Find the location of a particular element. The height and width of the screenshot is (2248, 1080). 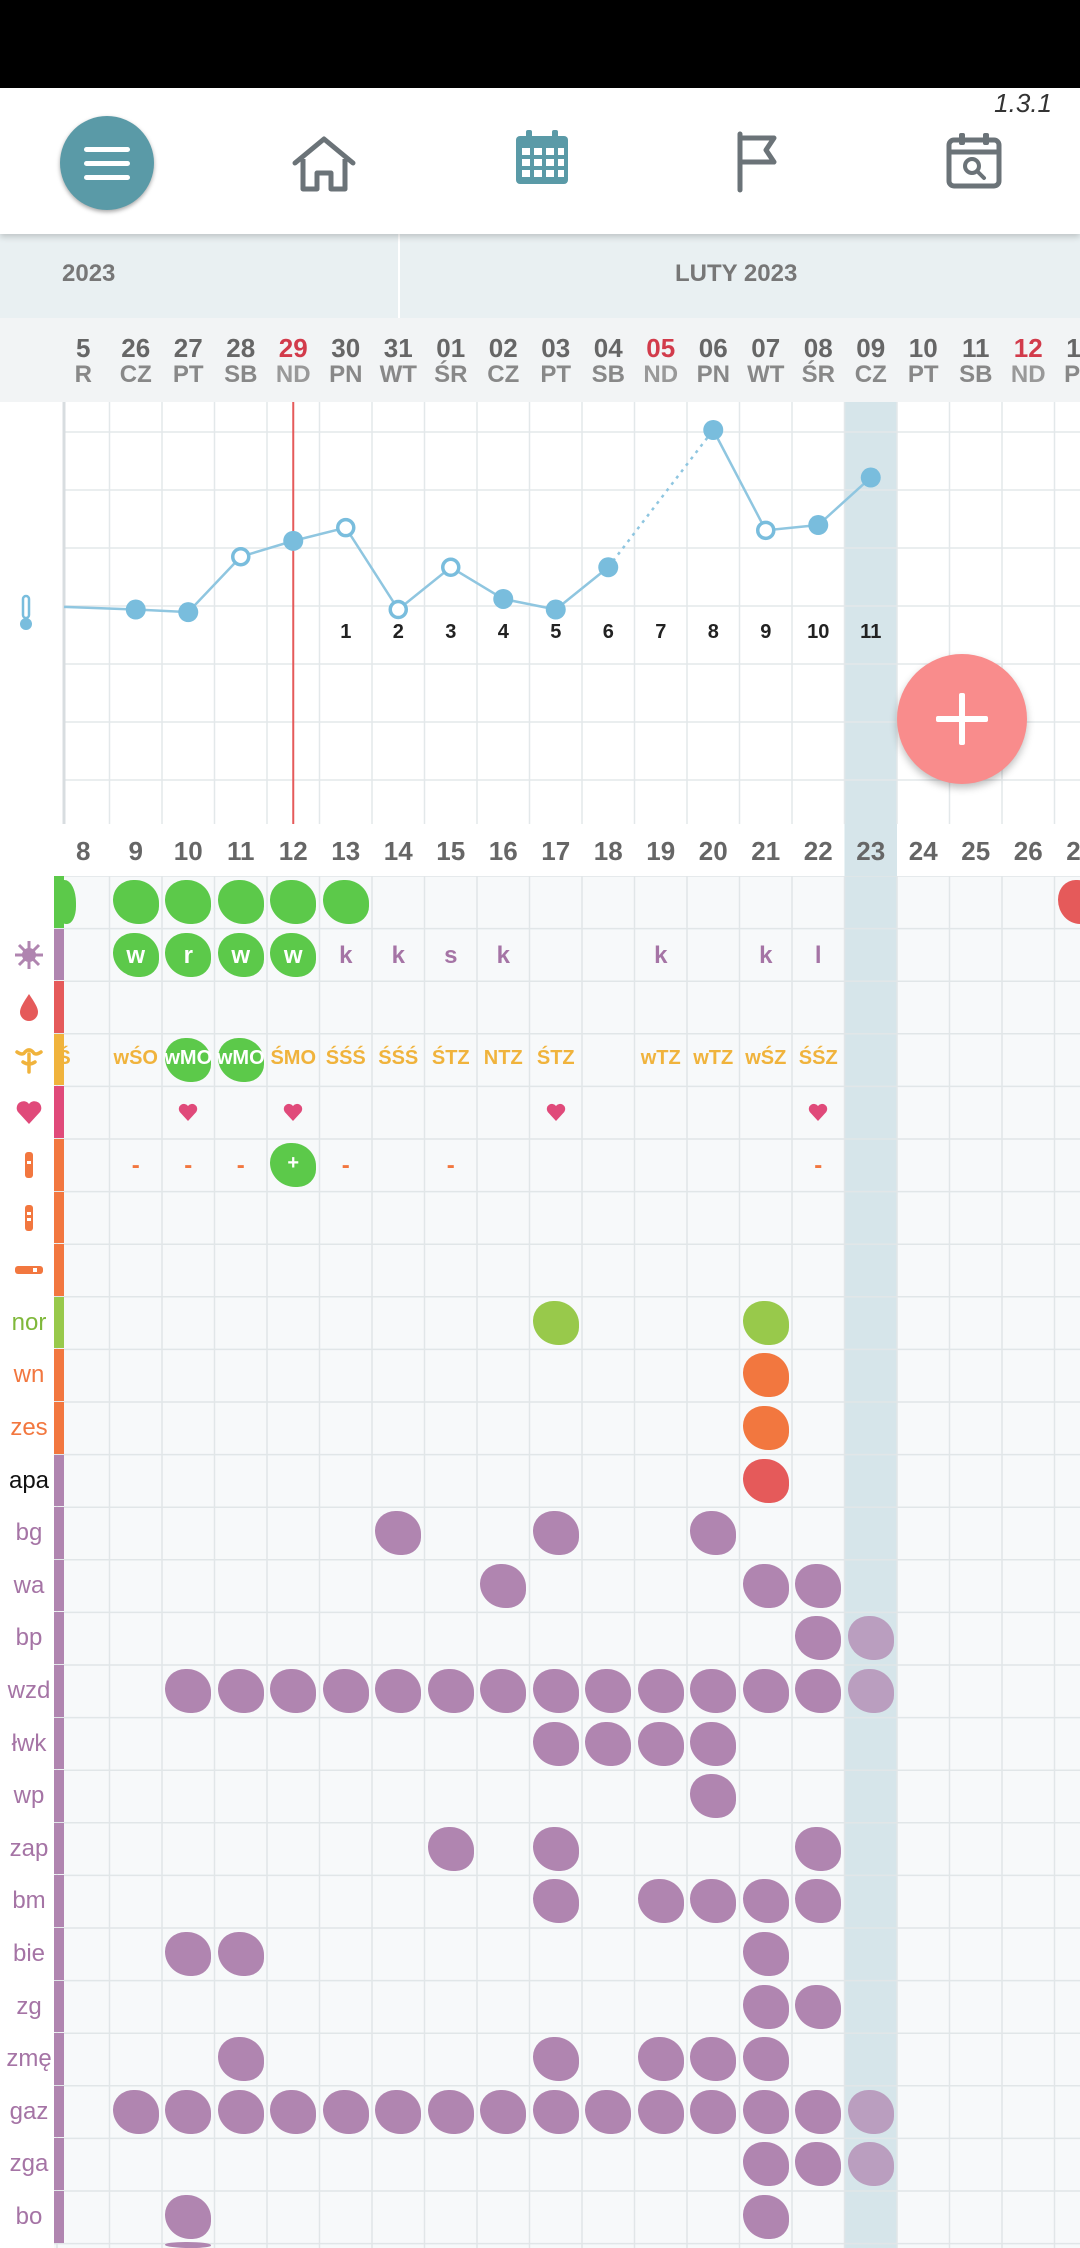

day-column-header: 11 SB is located at coordinates (976, 353).